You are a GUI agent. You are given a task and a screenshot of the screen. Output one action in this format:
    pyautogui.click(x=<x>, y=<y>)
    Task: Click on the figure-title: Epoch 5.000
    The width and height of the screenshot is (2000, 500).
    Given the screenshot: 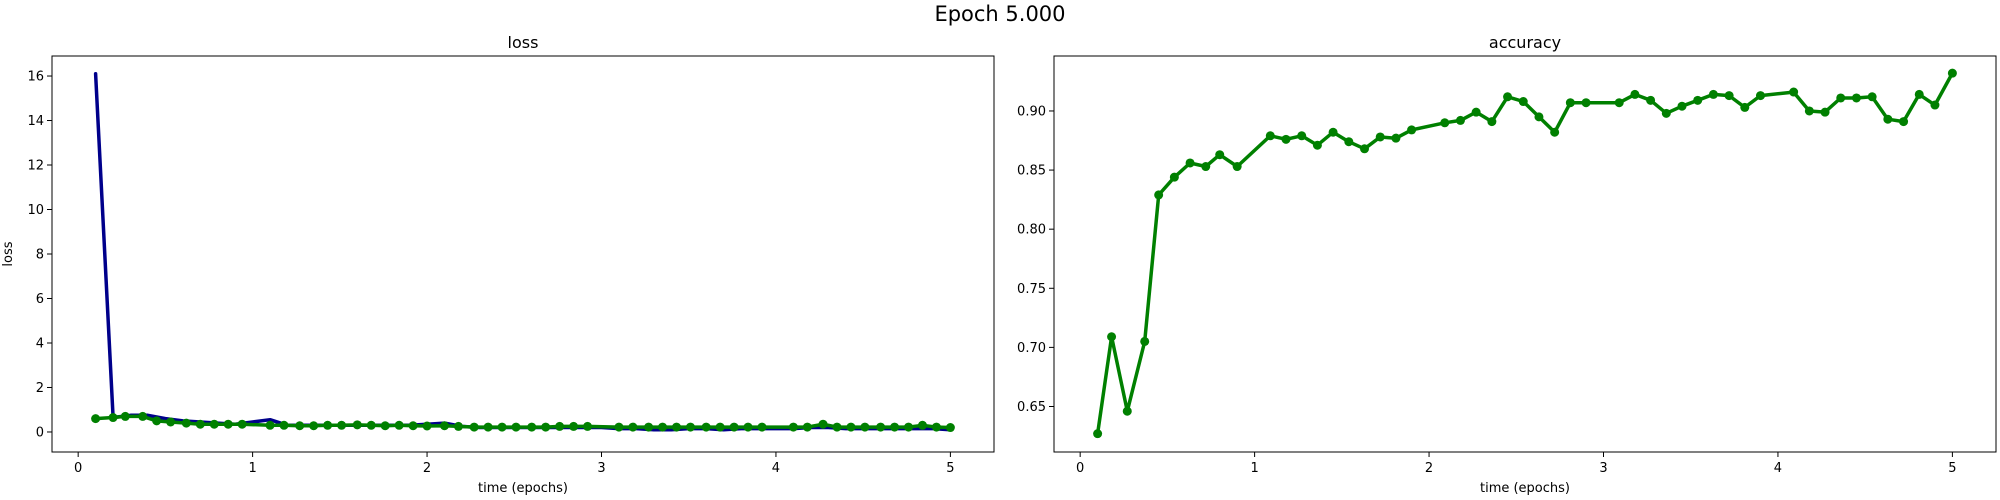 What is the action you would take?
    pyautogui.click(x=1000, y=14)
    